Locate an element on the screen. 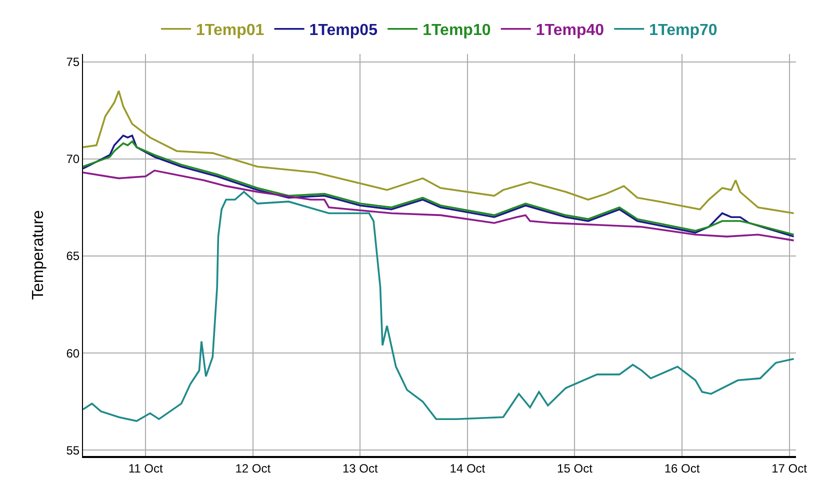 The image size is (820, 487). y-tick-label: 60 is located at coordinates (73, 353).